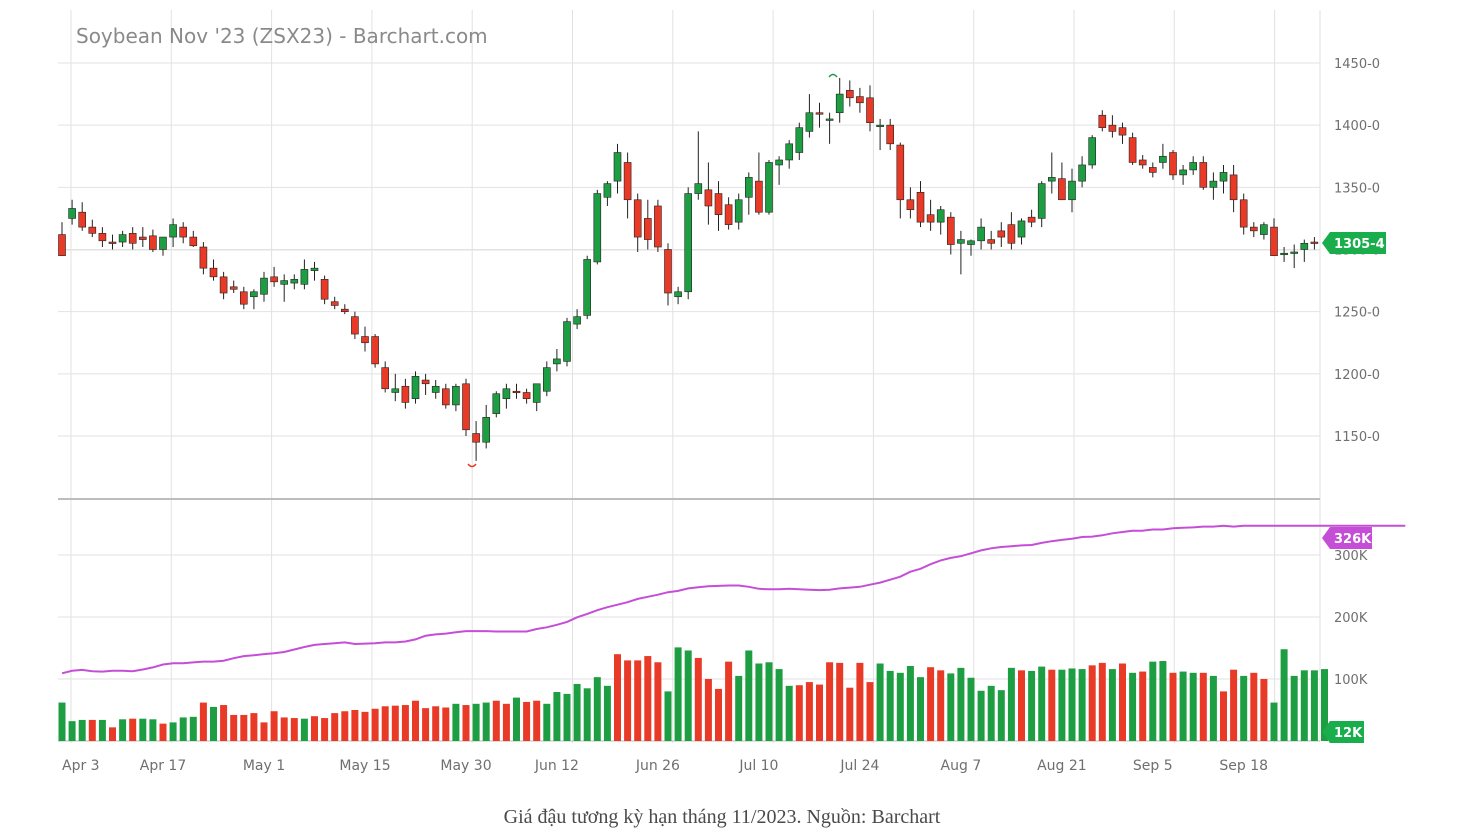 The width and height of the screenshot is (1469, 837). What do you see at coordinates (1354, 243) in the screenshot?
I see `current-price-badge-bg` at bounding box center [1354, 243].